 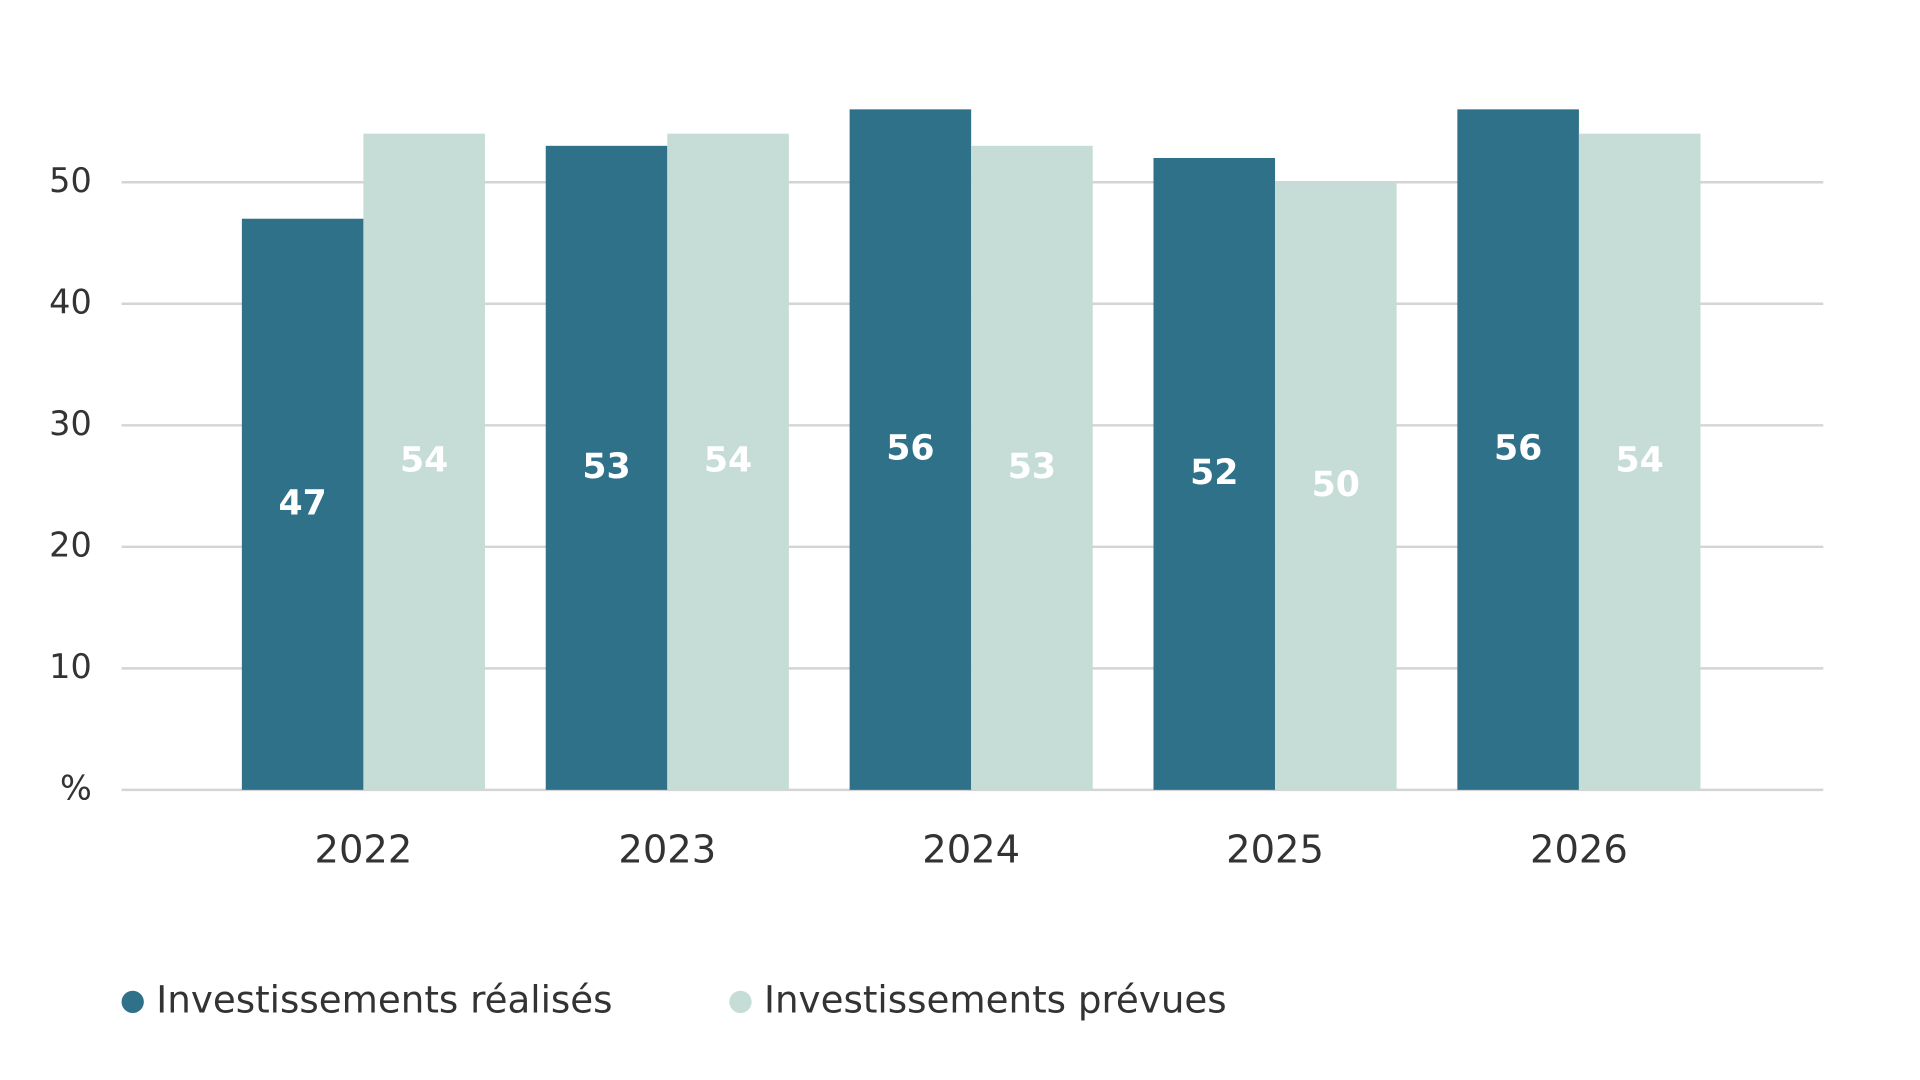 I want to click on y-tick-label: 30, so click(x=70, y=423).